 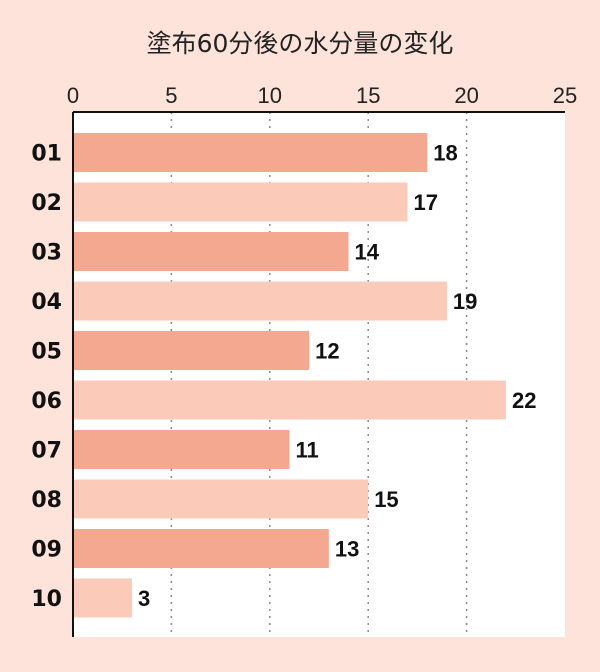 What do you see at coordinates (171, 95) in the screenshot?
I see `x-tick-label: 5` at bounding box center [171, 95].